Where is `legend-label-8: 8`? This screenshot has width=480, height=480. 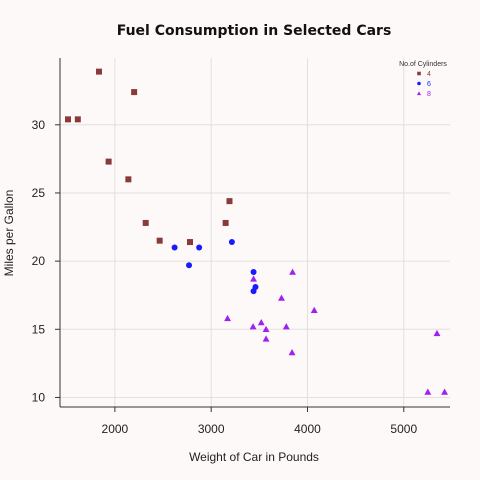 legend-label-8: 8 is located at coordinates (429, 94).